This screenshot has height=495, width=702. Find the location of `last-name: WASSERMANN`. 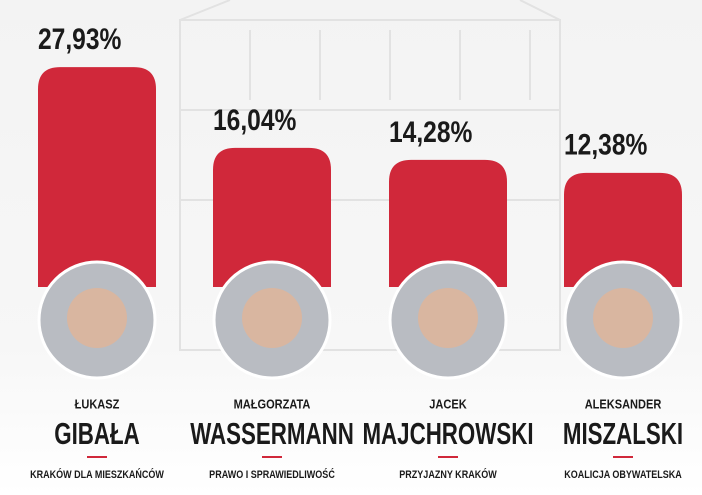

last-name: WASSERMANN is located at coordinates (272, 434).